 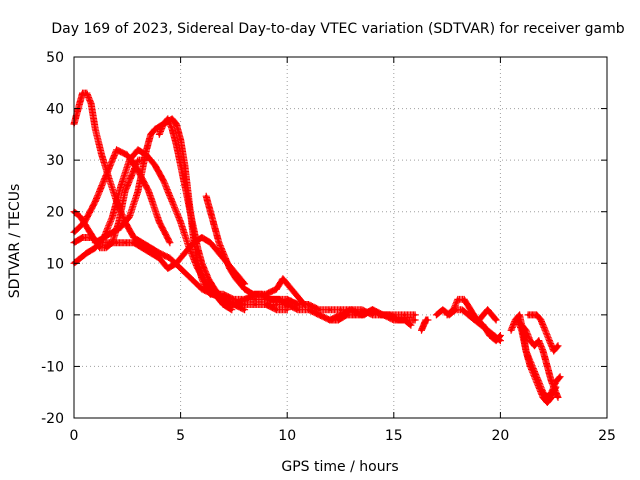 What do you see at coordinates (52, 419) in the screenshot?
I see `y-tick-label: -20` at bounding box center [52, 419].